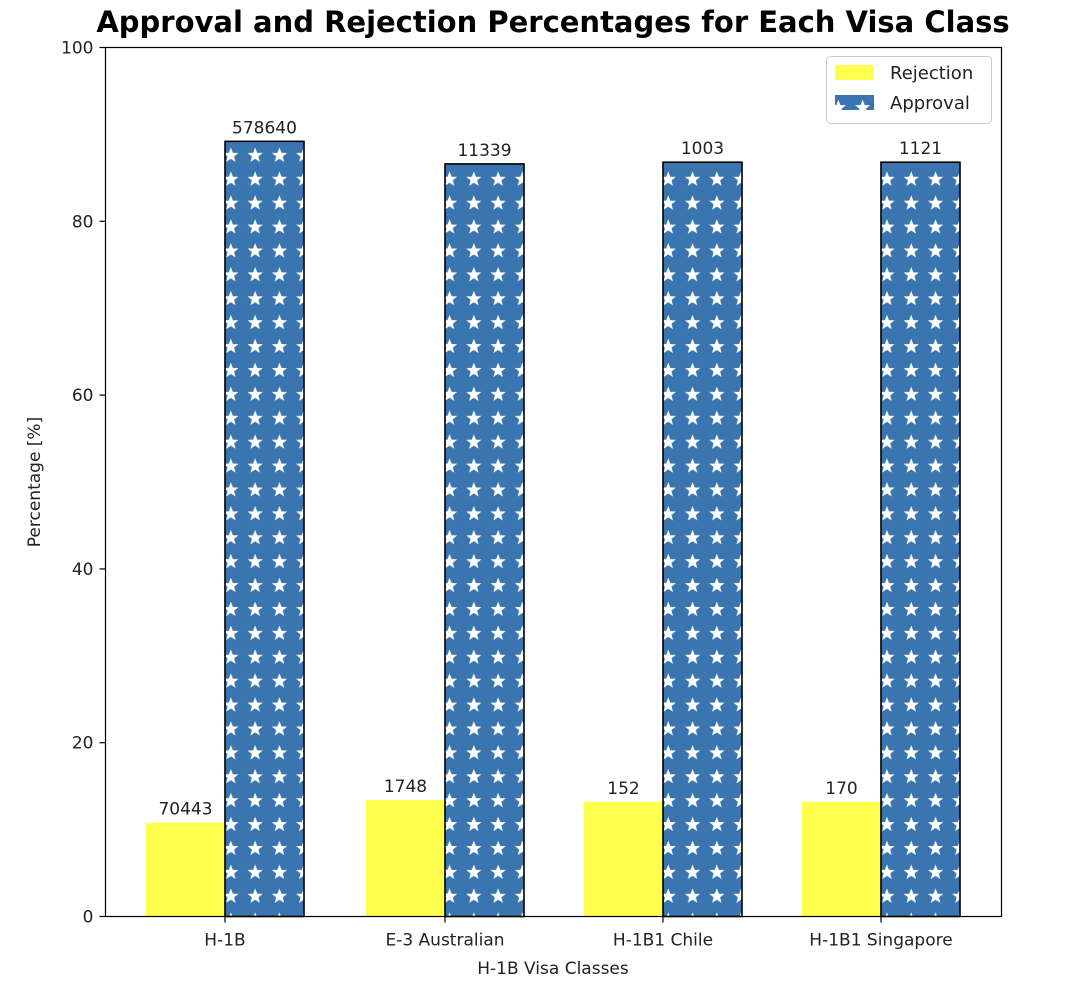 This screenshot has height=994, width=1068. I want to click on legend-swatch-rejection, so click(854, 72).